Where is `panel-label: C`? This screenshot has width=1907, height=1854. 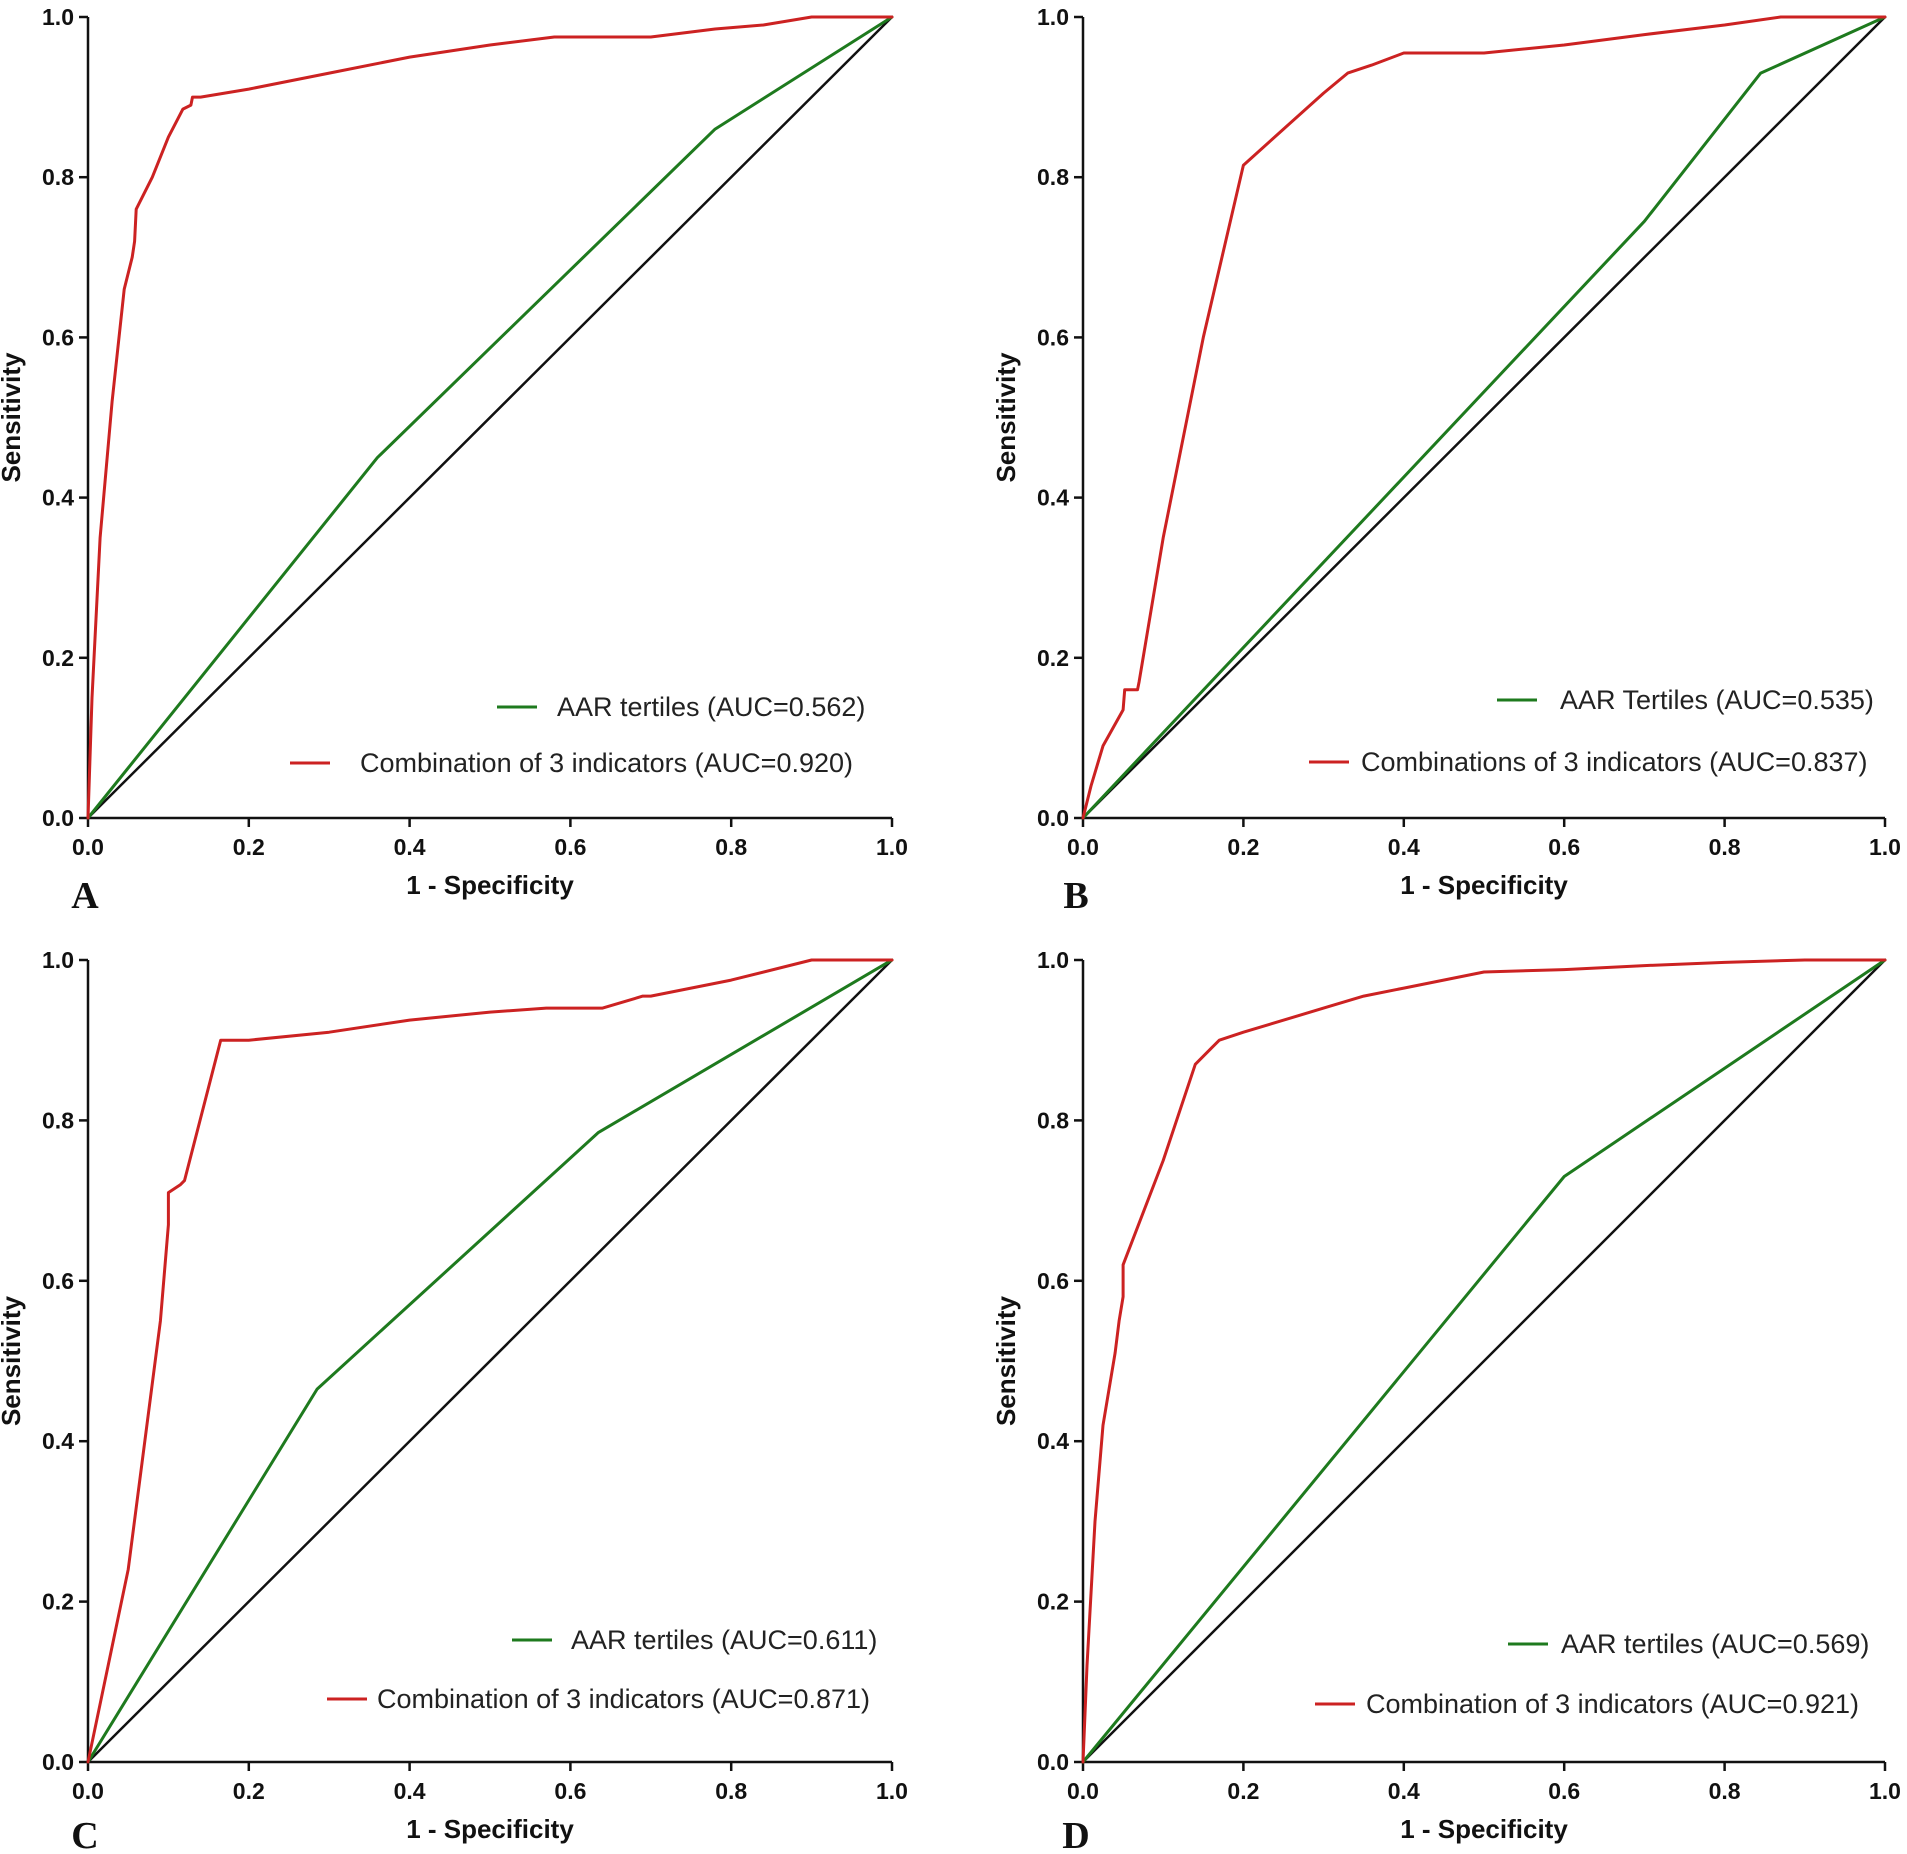 panel-label: C is located at coordinates (84, 1834).